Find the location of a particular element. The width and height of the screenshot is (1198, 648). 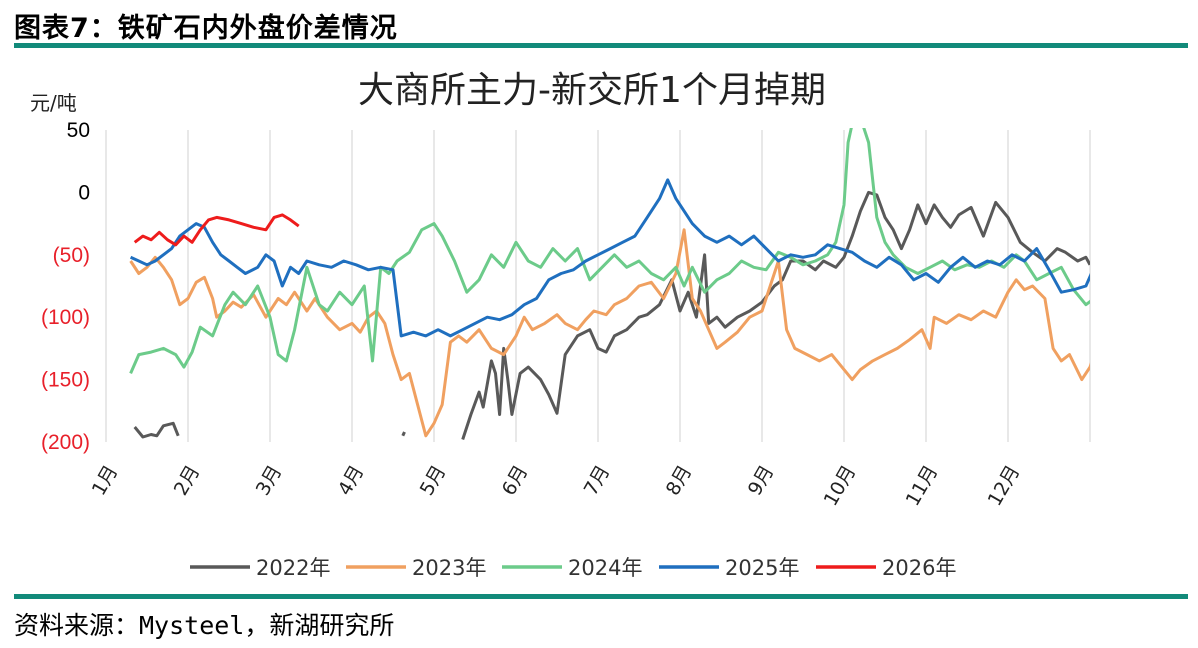

legend: 2022年 2023年 2024年 2025年 2026年 is located at coordinates (573, 568).